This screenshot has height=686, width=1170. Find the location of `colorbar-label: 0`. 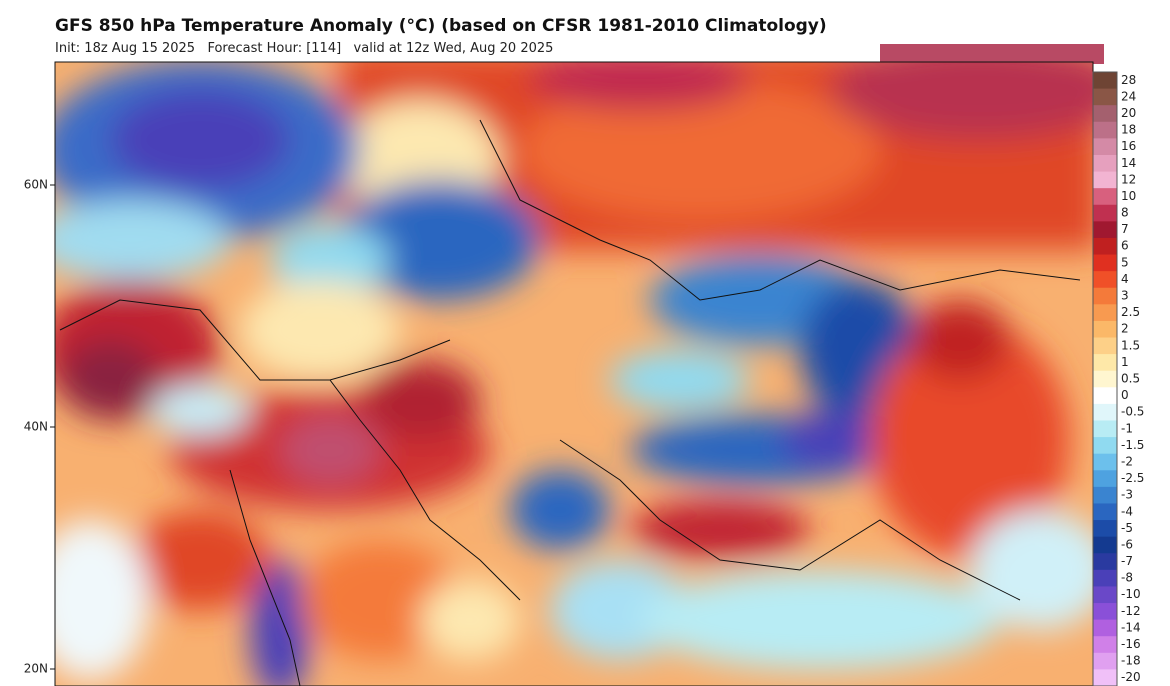

colorbar-label: 0 is located at coordinates (1125, 395).